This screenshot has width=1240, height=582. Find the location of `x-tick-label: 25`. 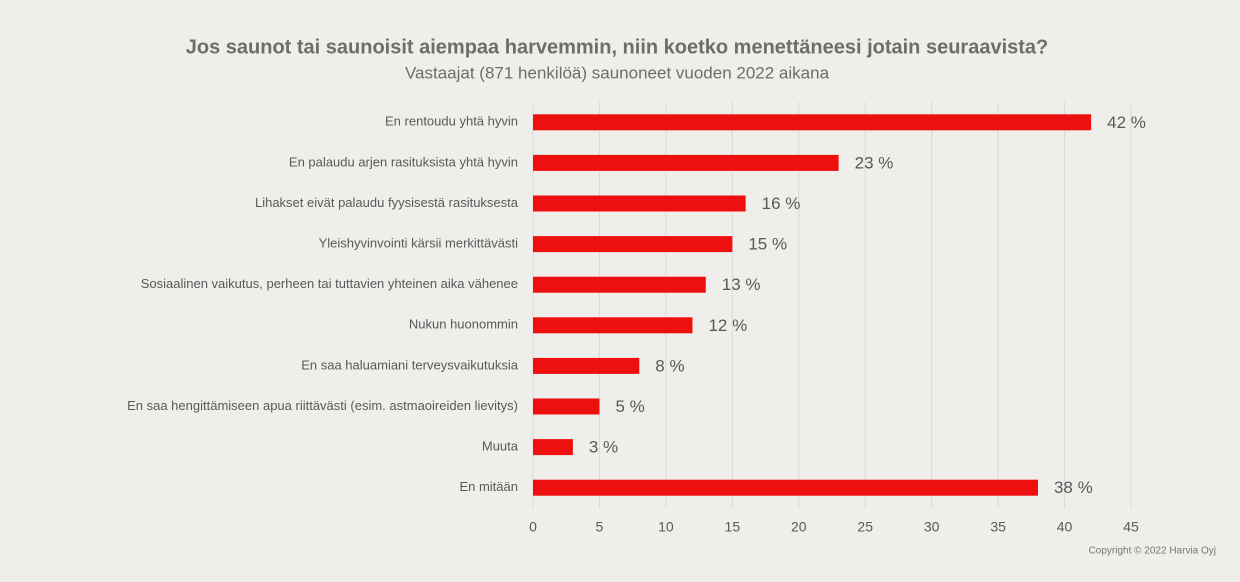

x-tick-label: 25 is located at coordinates (865, 527).